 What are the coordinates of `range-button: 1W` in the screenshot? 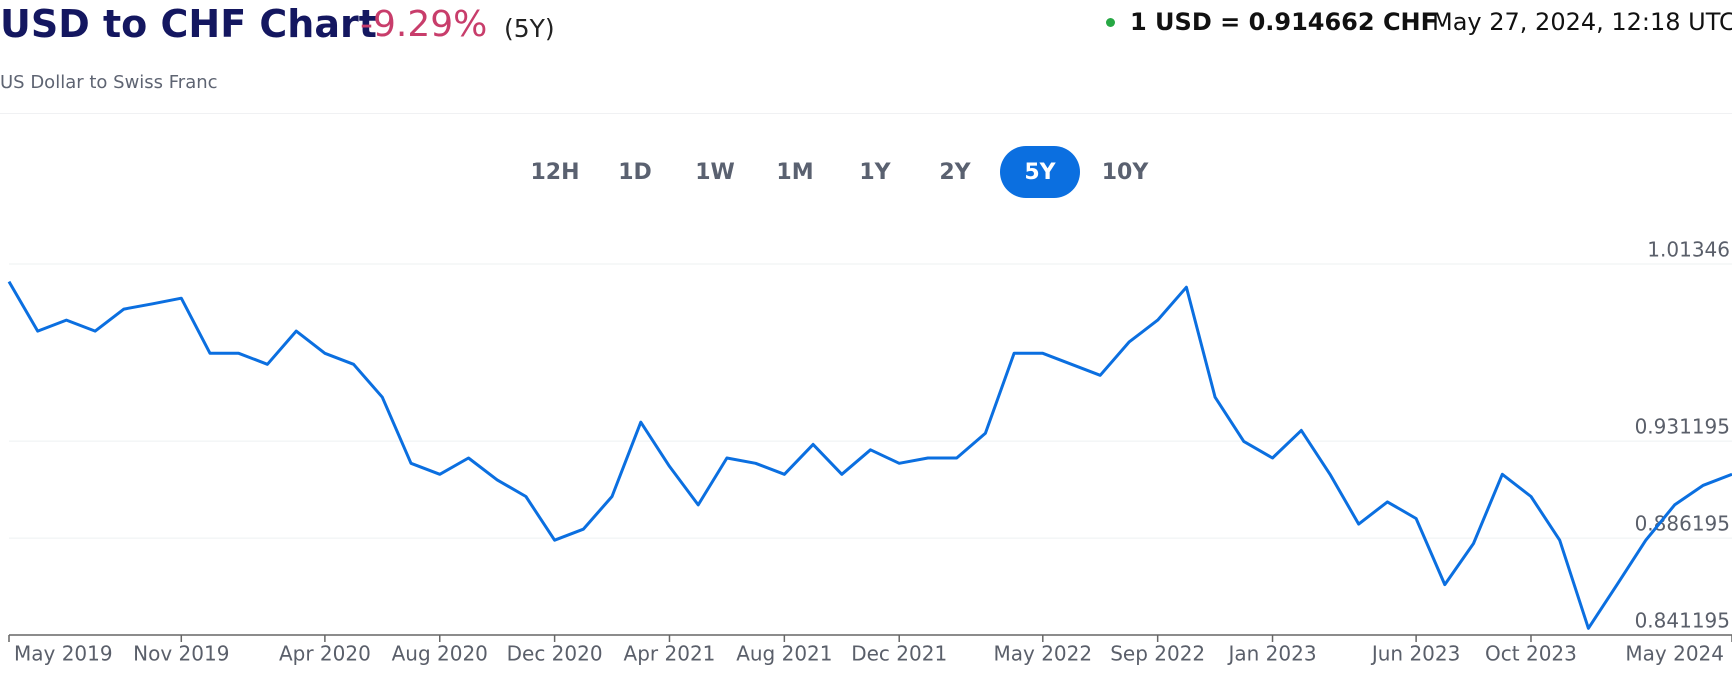 It's located at (715, 172).